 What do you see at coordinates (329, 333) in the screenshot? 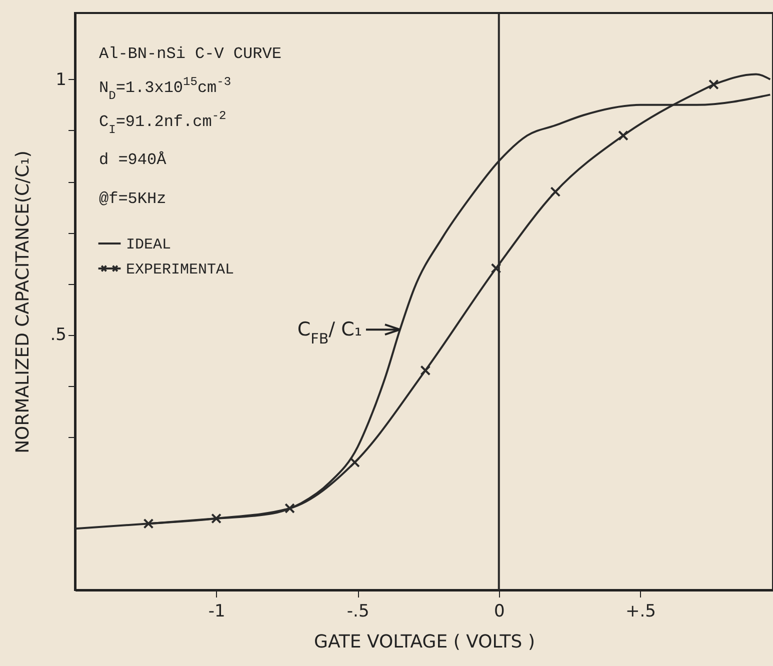
I see `annotation: C$_{FB}$/ C₁` at bounding box center [329, 333].